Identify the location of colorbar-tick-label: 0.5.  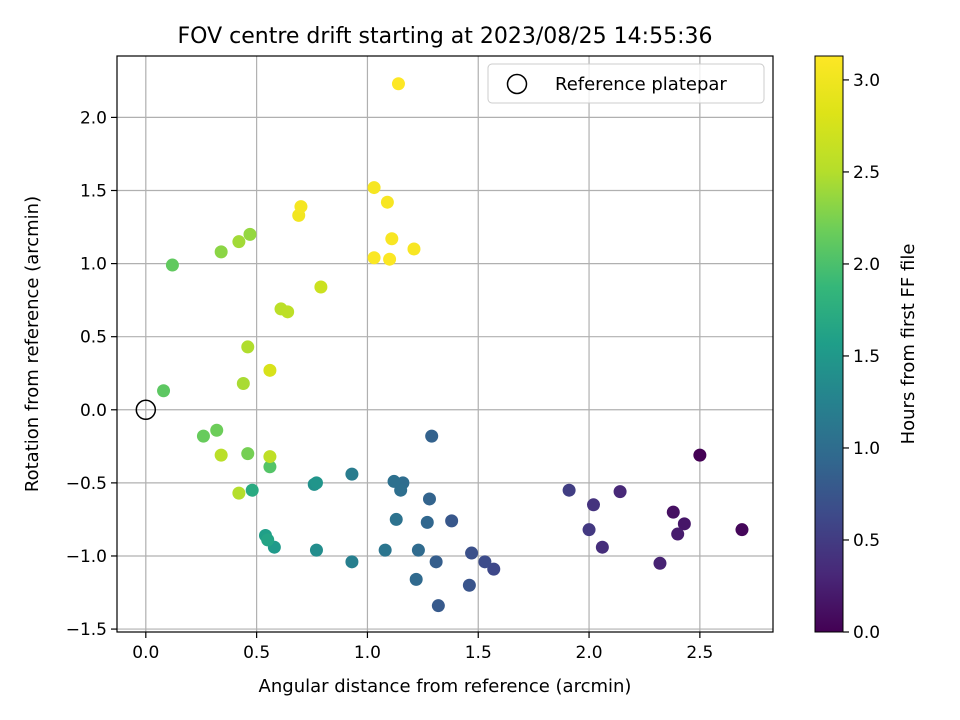
(866, 541).